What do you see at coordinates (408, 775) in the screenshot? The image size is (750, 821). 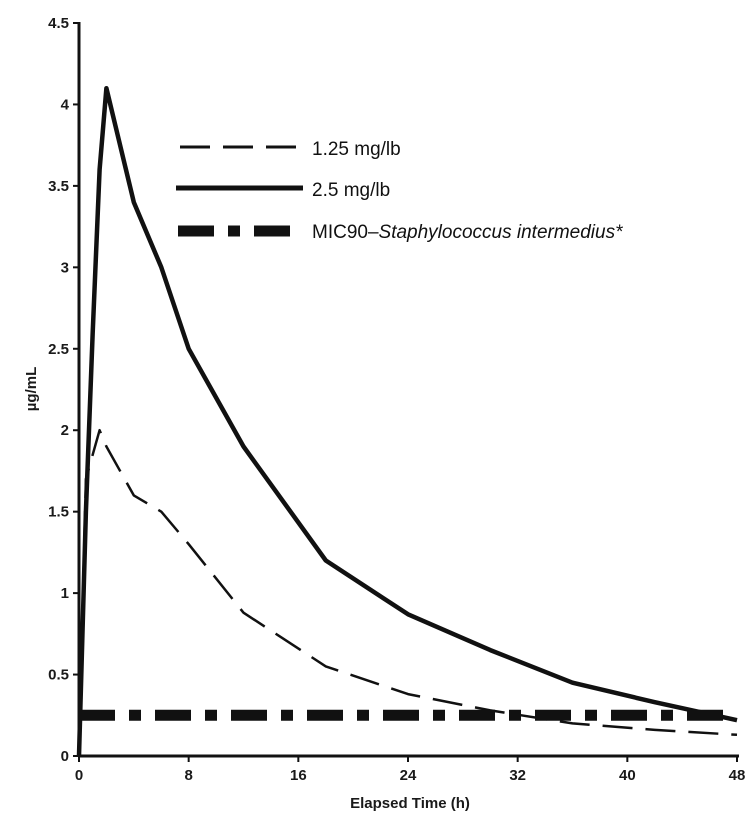 I see `x-tick-label: 24` at bounding box center [408, 775].